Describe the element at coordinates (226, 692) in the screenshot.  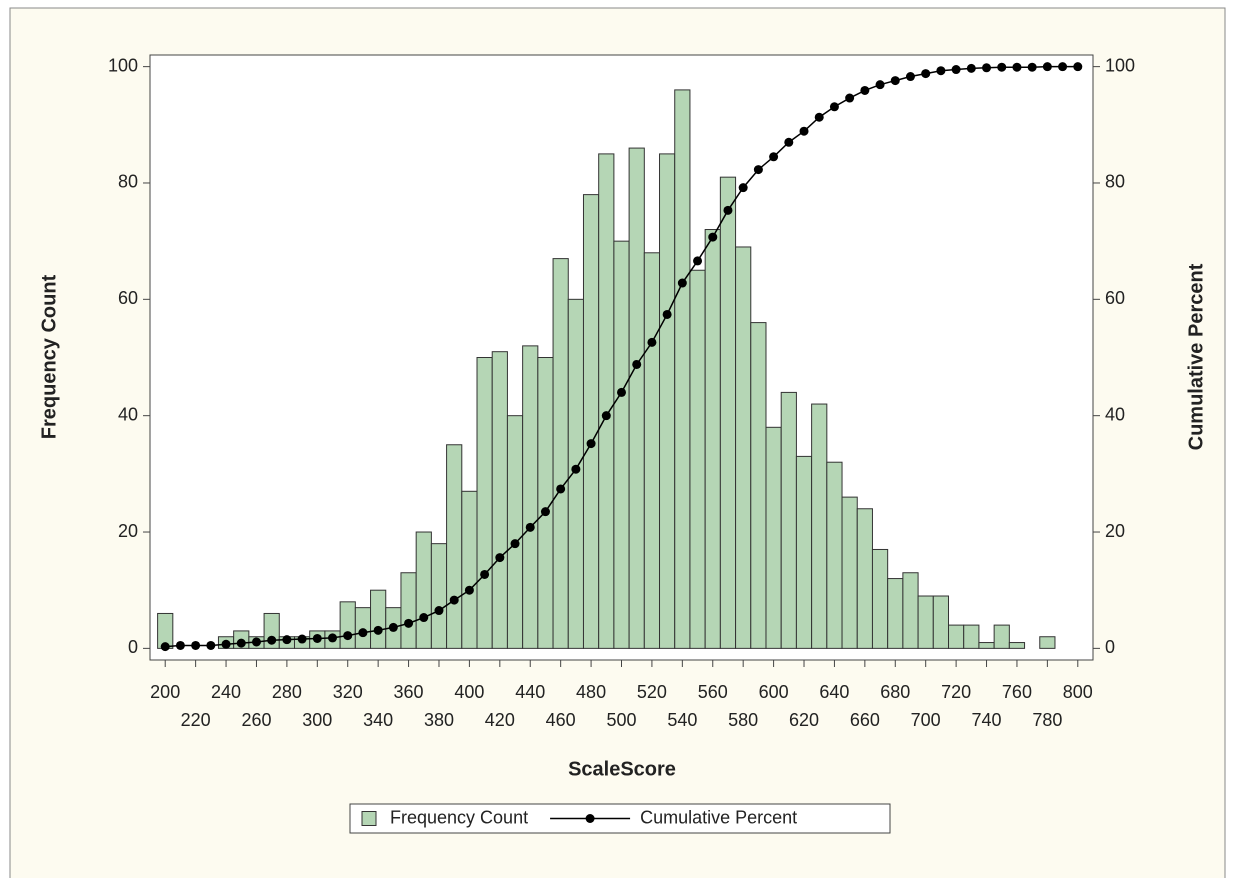
I see `x-tick-label: 240` at that location.